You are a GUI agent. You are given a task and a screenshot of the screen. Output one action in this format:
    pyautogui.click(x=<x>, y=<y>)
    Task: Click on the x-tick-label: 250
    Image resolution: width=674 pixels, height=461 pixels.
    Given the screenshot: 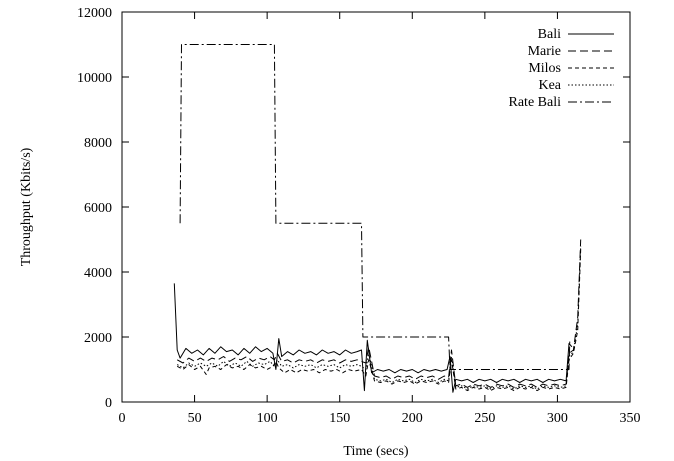 What is the action you would take?
    pyautogui.click(x=484, y=418)
    